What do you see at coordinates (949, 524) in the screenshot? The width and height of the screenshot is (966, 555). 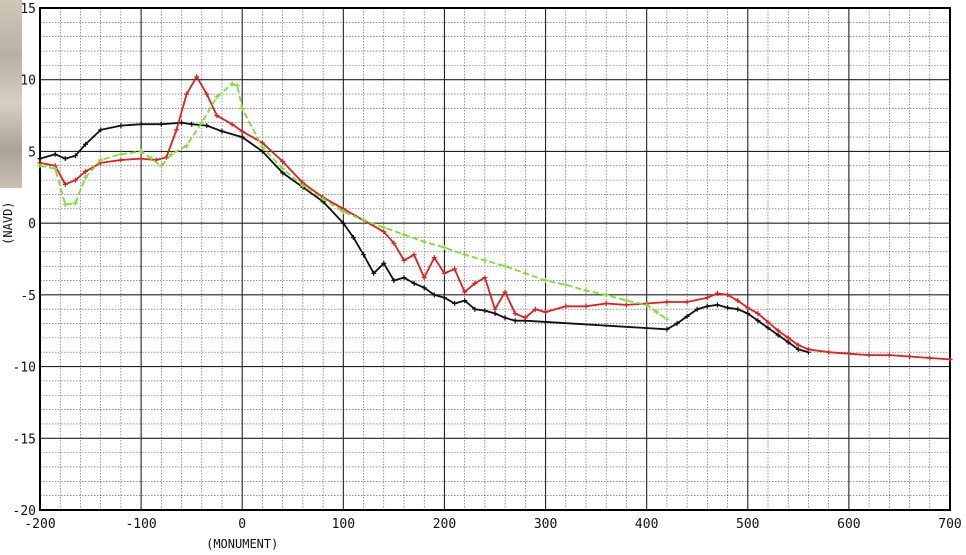 I see `x-tick-label: 700` at bounding box center [949, 524].